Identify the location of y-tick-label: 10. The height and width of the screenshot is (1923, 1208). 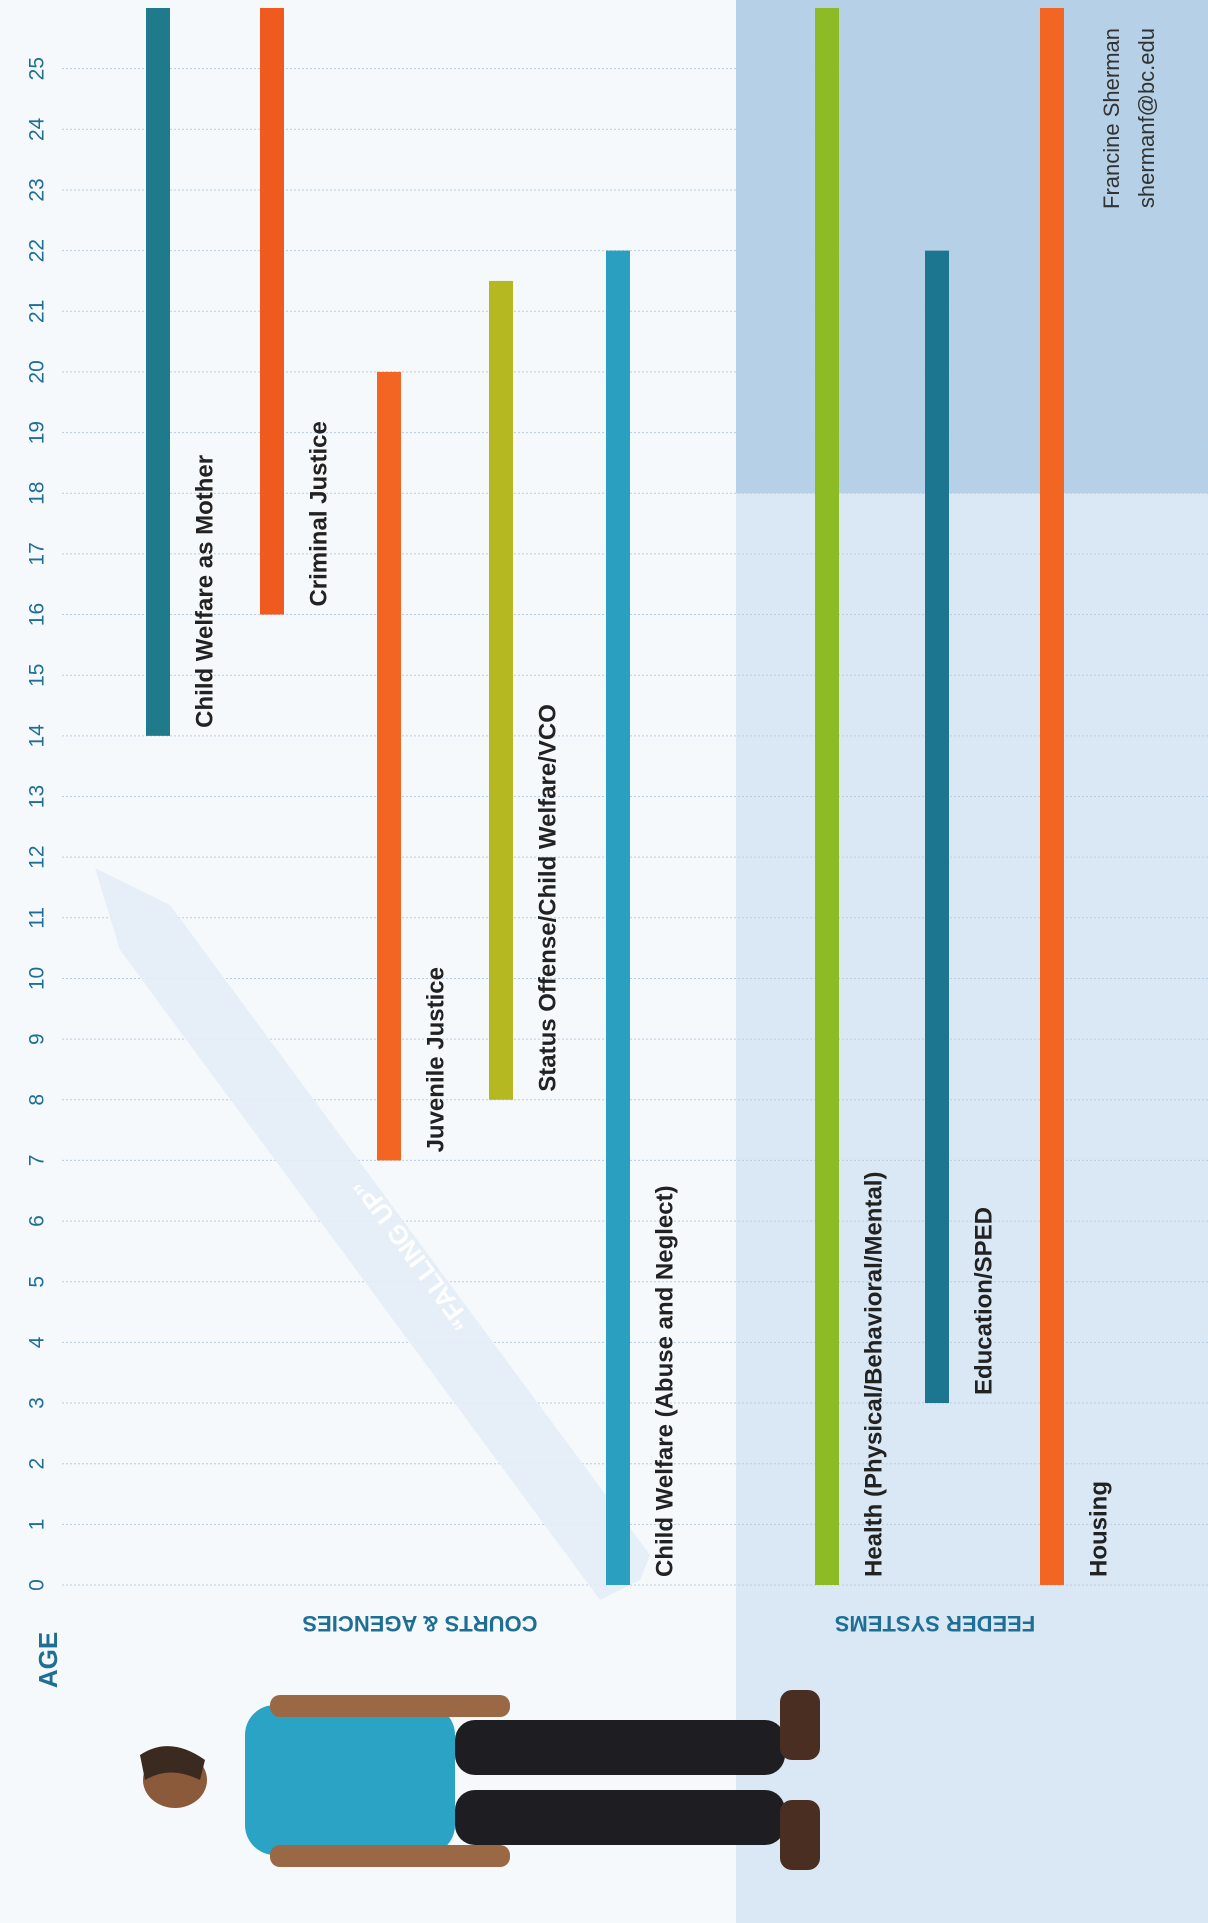
(37, 978).